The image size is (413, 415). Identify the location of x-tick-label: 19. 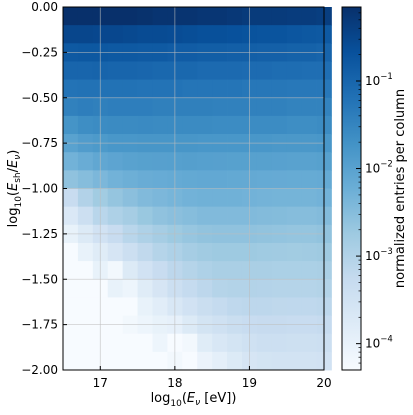
(249, 383).